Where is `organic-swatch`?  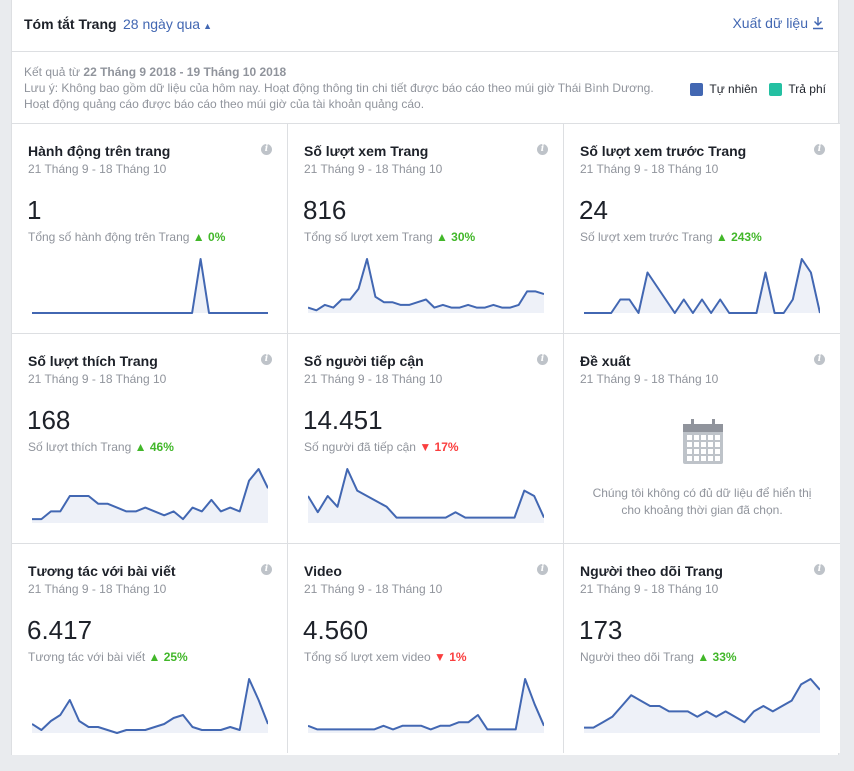 organic-swatch is located at coordinates (697, 89).